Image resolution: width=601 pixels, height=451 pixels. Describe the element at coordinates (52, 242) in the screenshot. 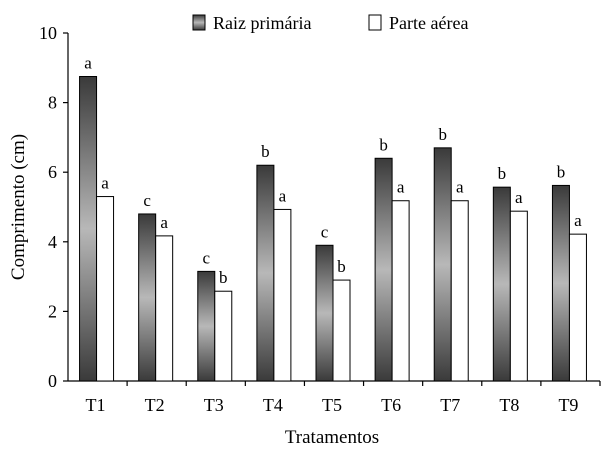

I see `y-tick-label: 4` at that location.